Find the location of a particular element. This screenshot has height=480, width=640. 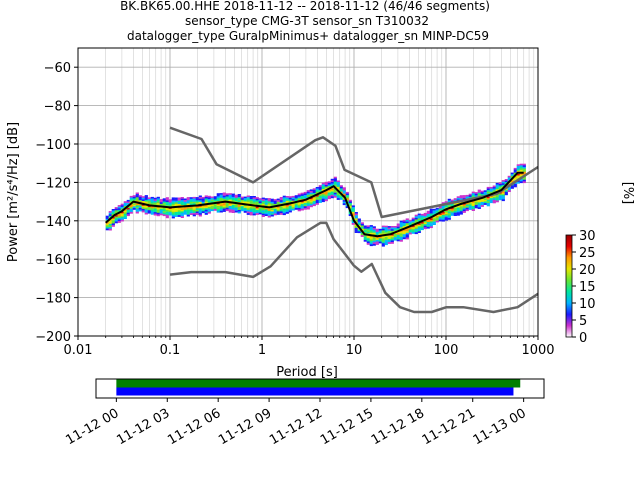

timeline-bar-blue is located at coordinates (315, 391).